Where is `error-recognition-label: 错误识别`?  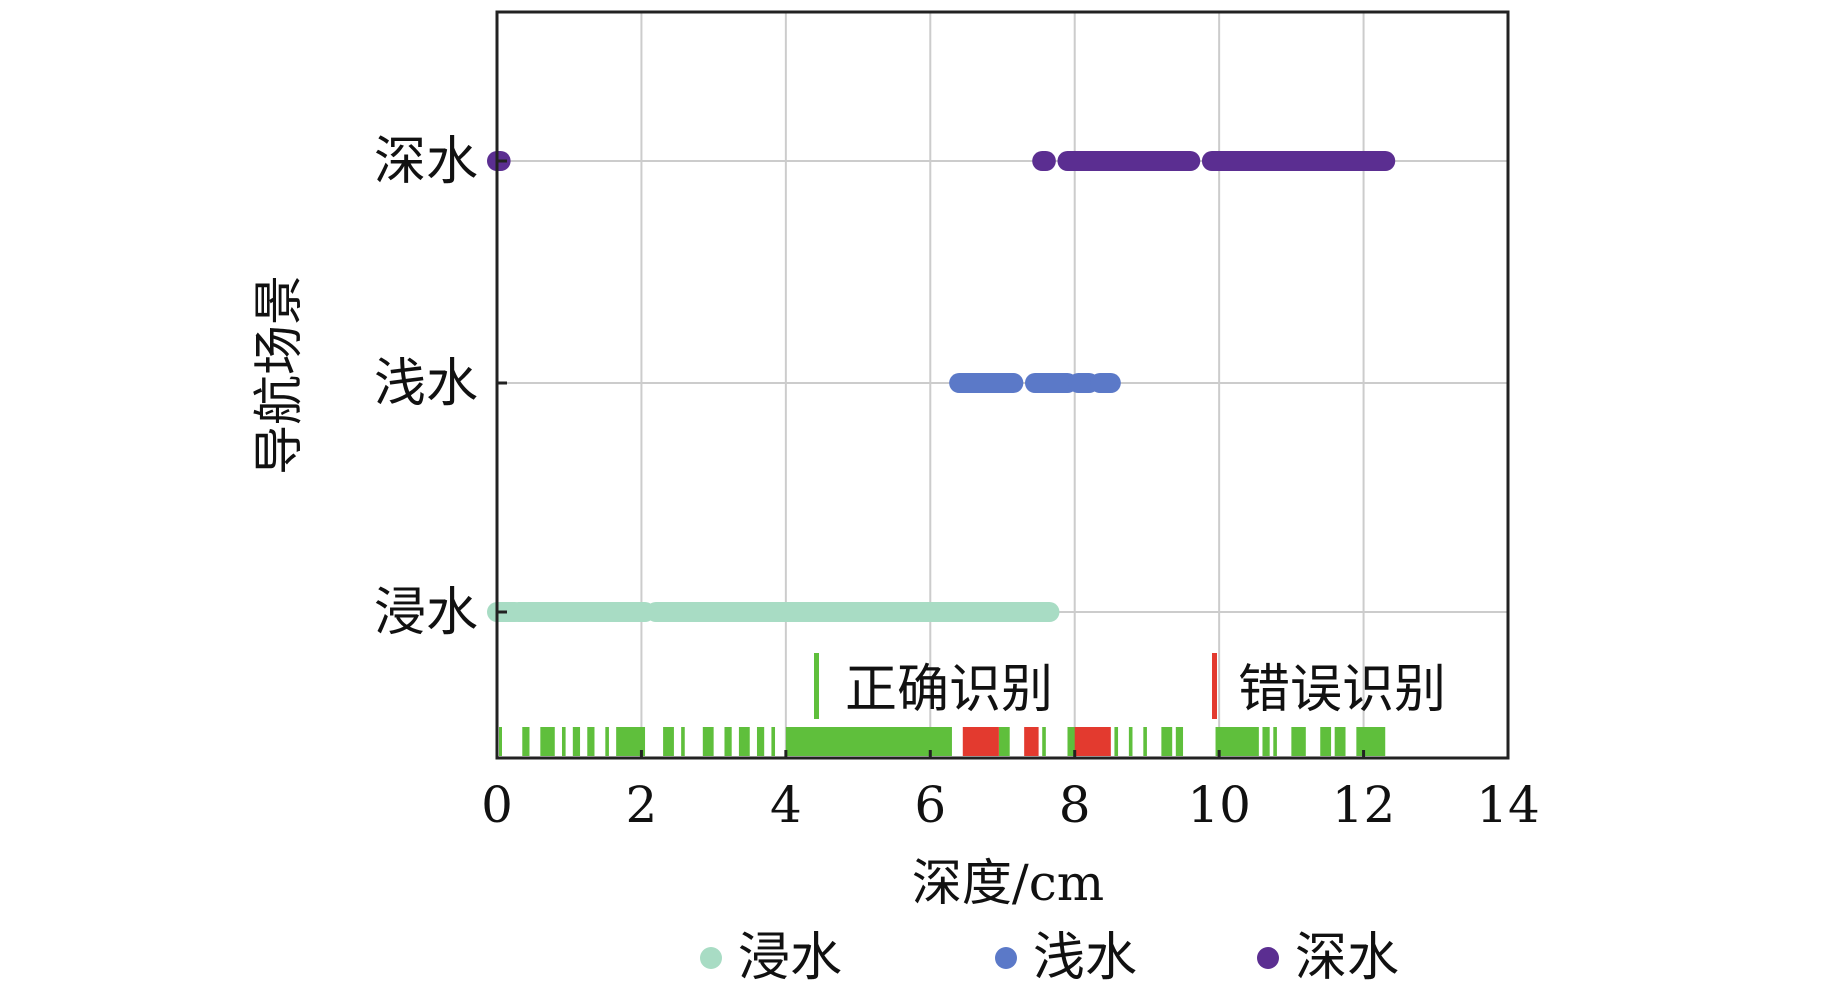 error-recognition-label: 错误识别 is located at coordinates (1342, 690).